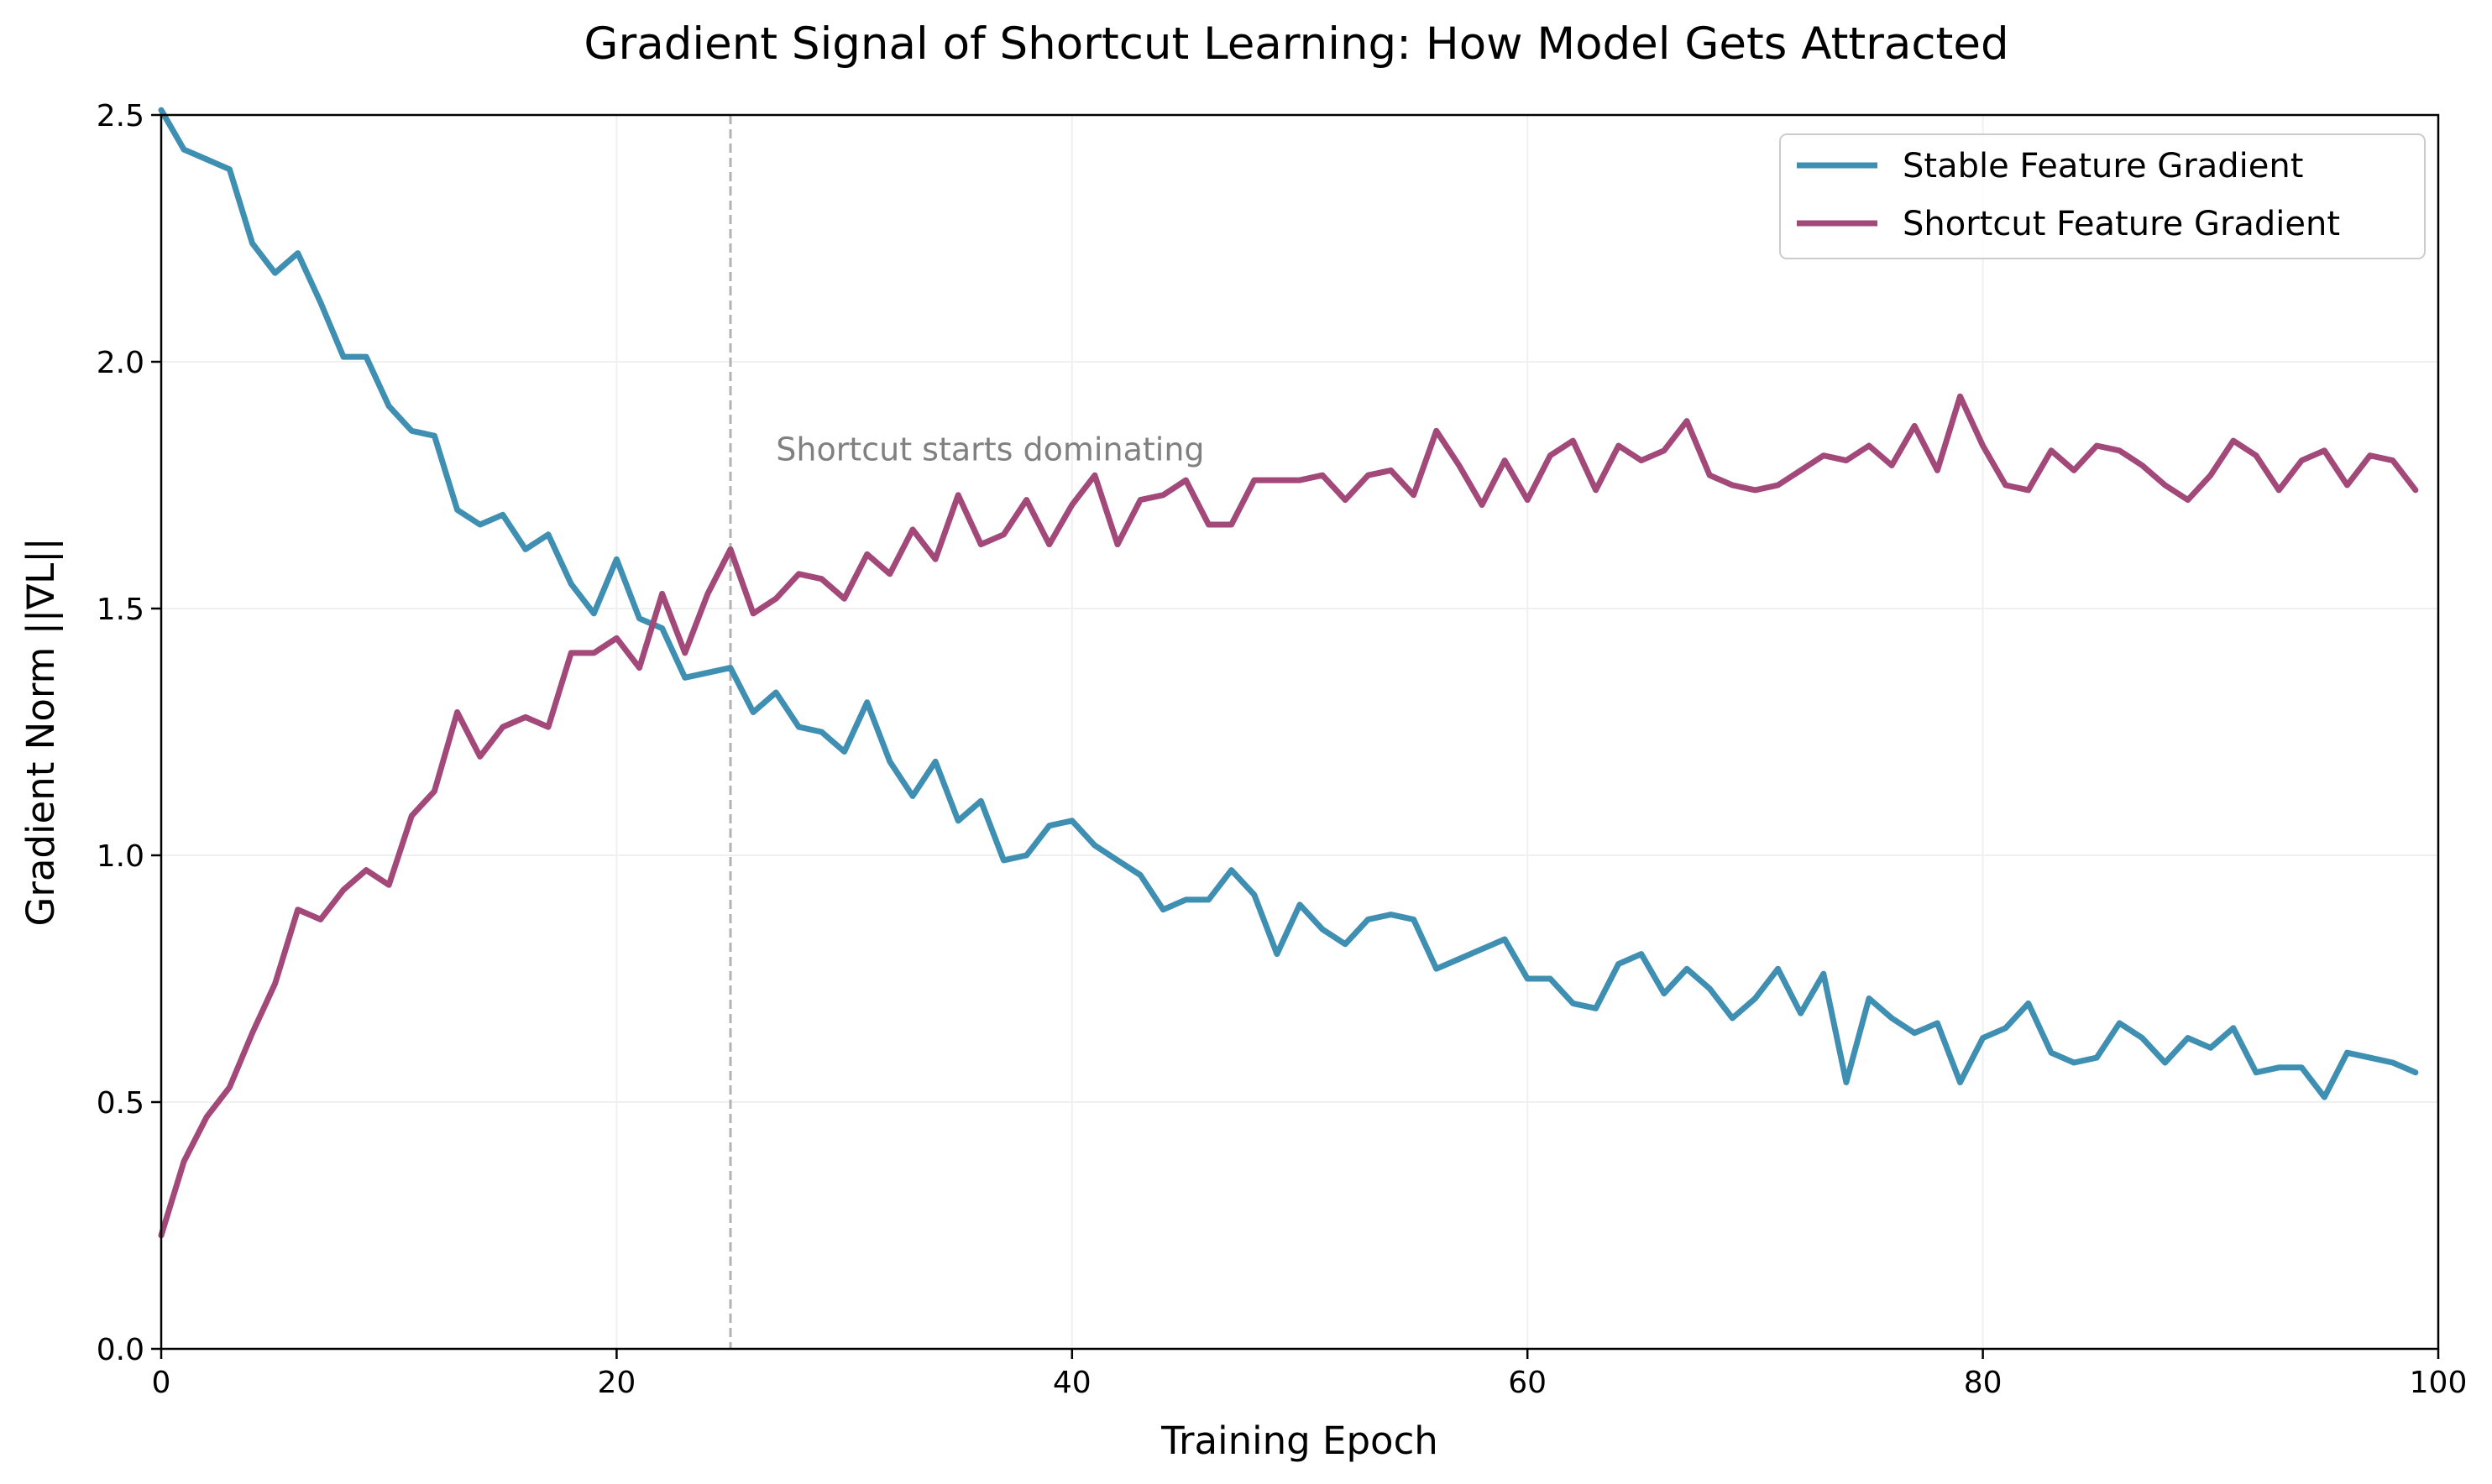  I want to click on x-tick-label: 20, so click(617, 1383).